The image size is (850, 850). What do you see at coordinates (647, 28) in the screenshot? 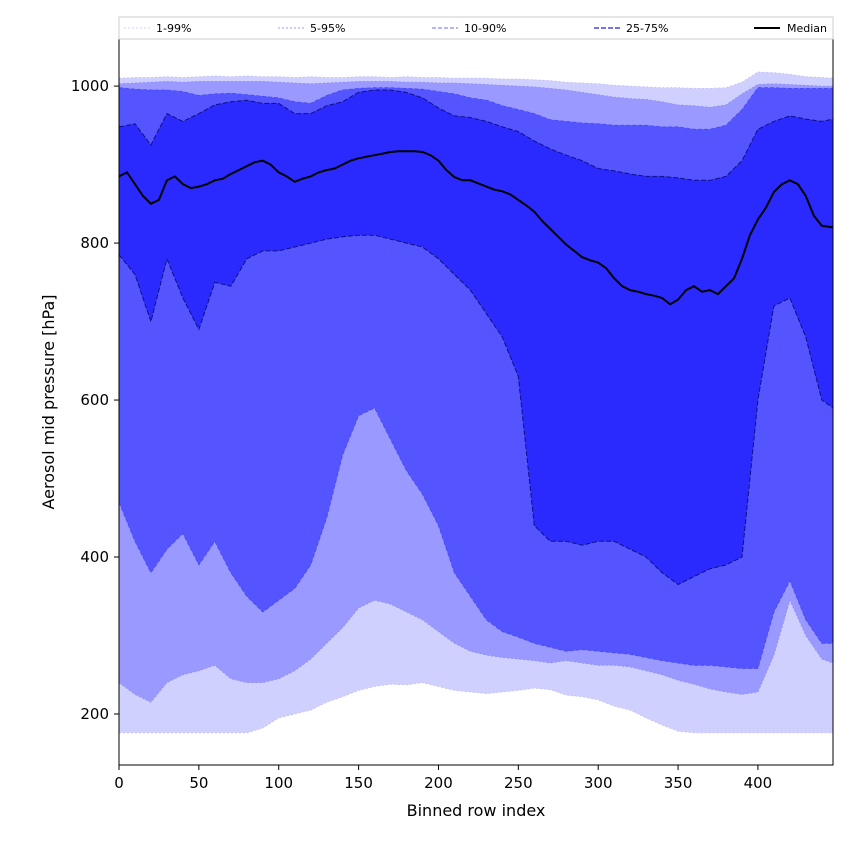
I see `legend-label-25-75: 25-75%` at bounding box center [647, 28].